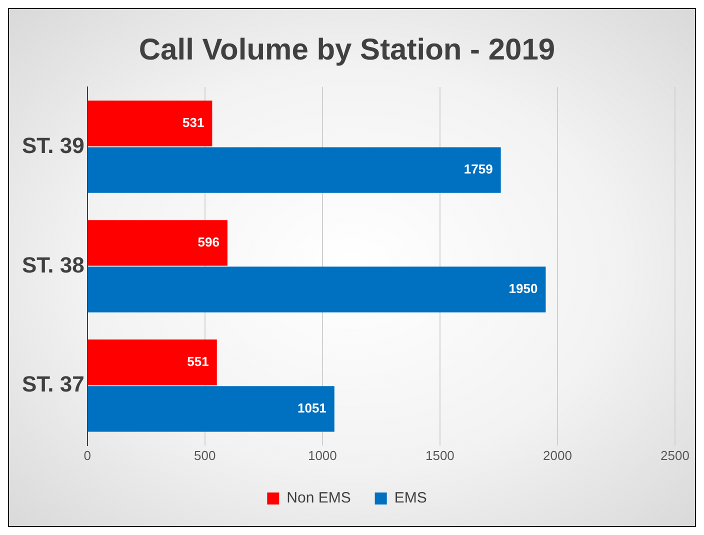 This screenshot has height=535, width=704. Describe the element at coordinates (87, 455) in the screenshot. I see `x-tick-label: 0` at that location.